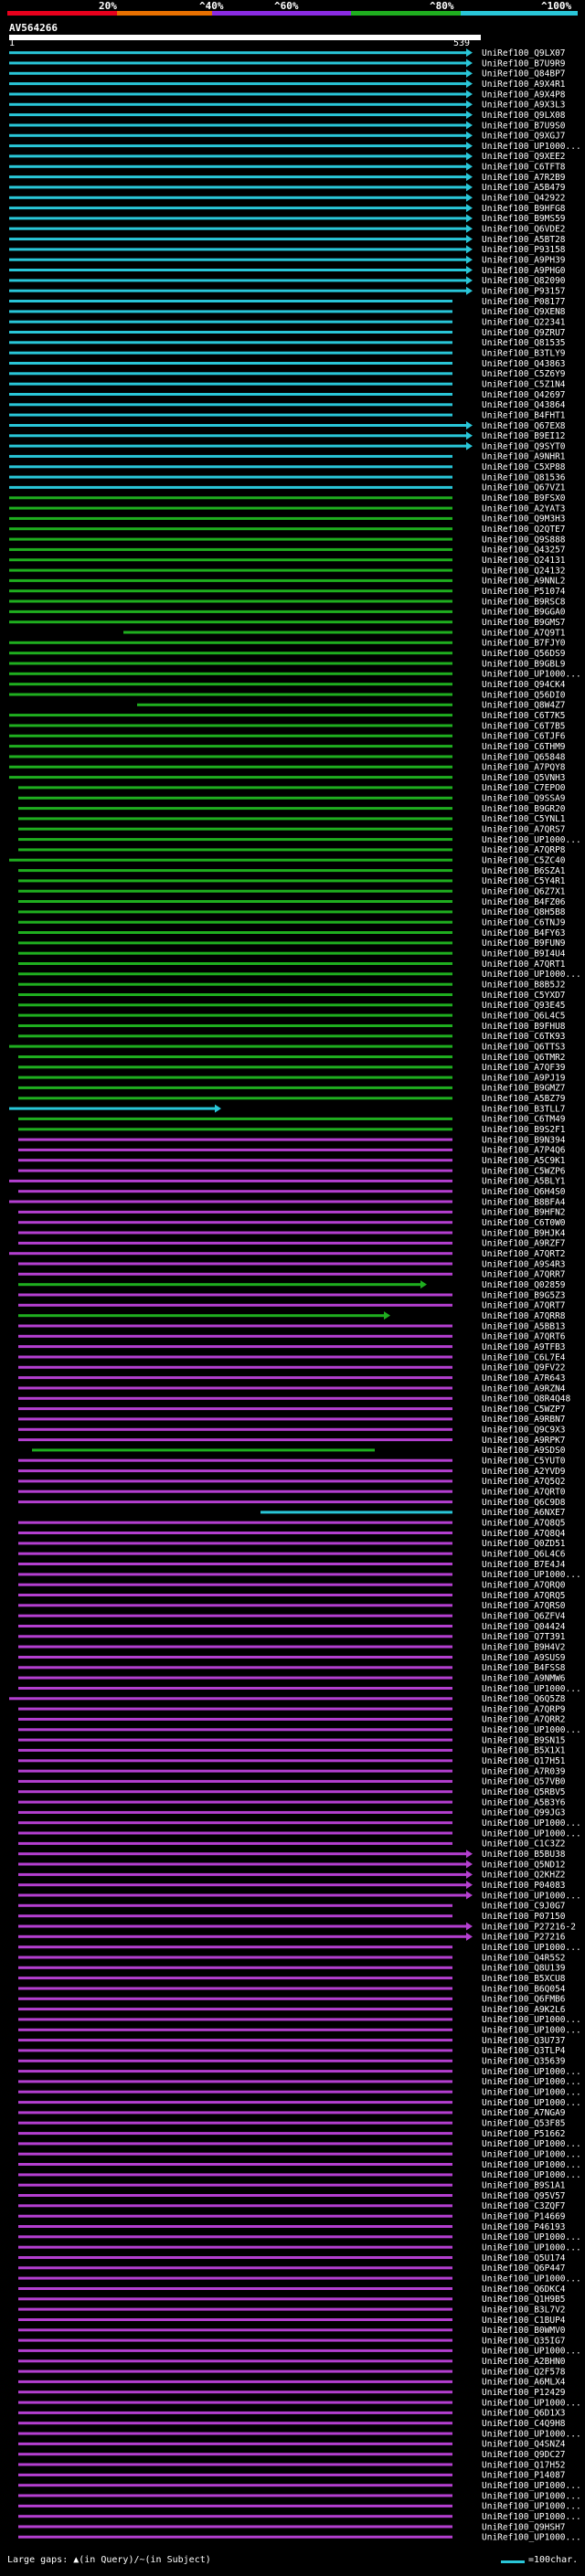  I want to click on hit-label: UniRef100_P14669, so click(524, 2217).